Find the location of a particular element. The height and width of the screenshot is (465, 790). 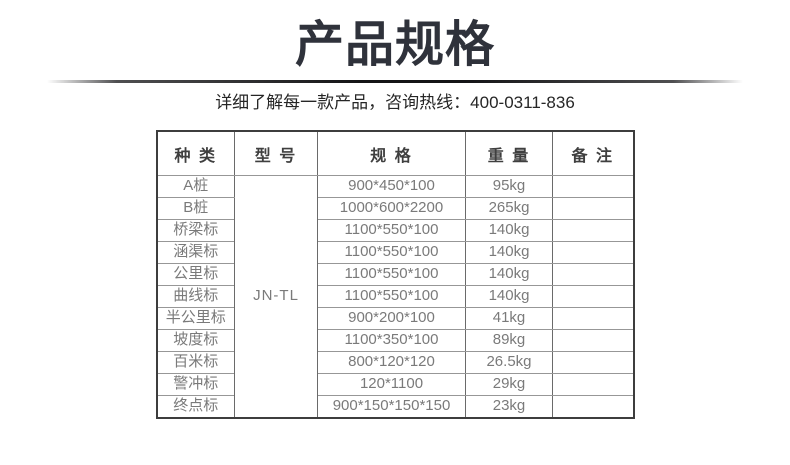

spec-cell: 120*1100 is located at coordinates (391, 385).